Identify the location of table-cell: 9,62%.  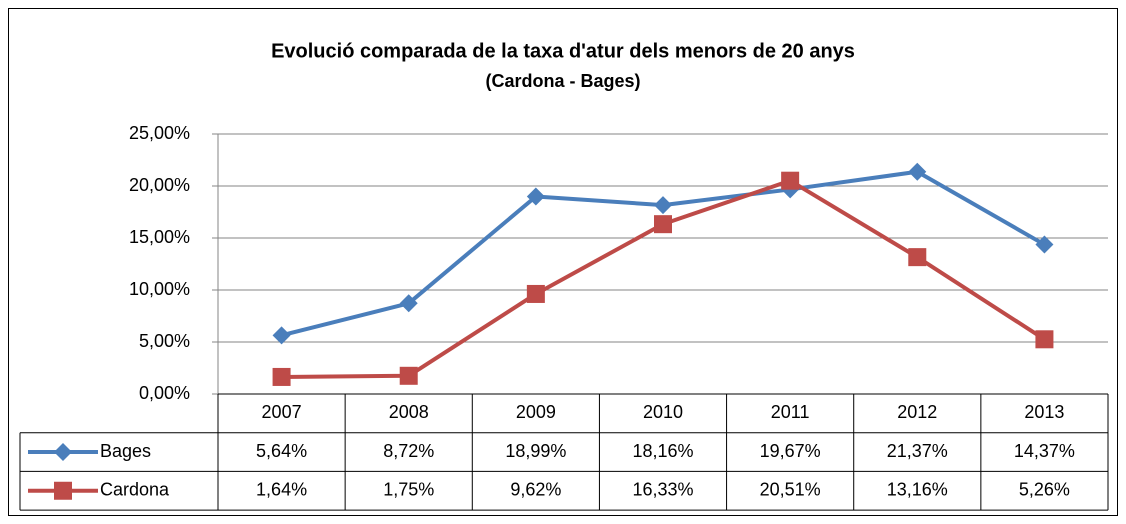
(535, 490).